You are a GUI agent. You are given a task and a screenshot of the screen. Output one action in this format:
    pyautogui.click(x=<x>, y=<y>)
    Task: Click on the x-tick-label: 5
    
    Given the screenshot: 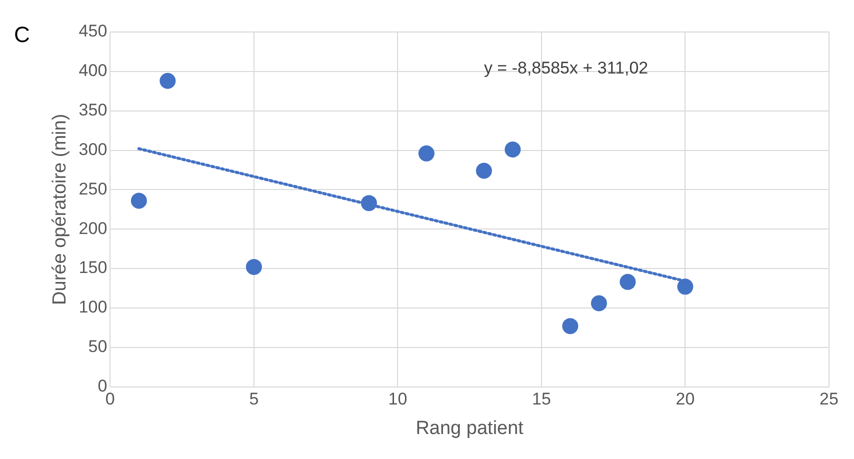 What is the action you would take?
    pyautogui.click(x=254, y=399)
    